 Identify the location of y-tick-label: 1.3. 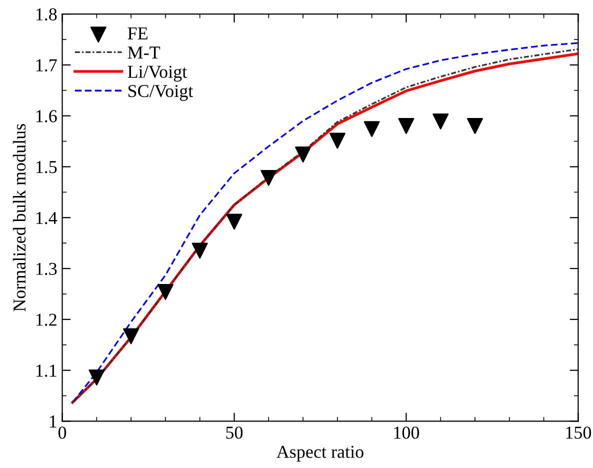
(46, 269).